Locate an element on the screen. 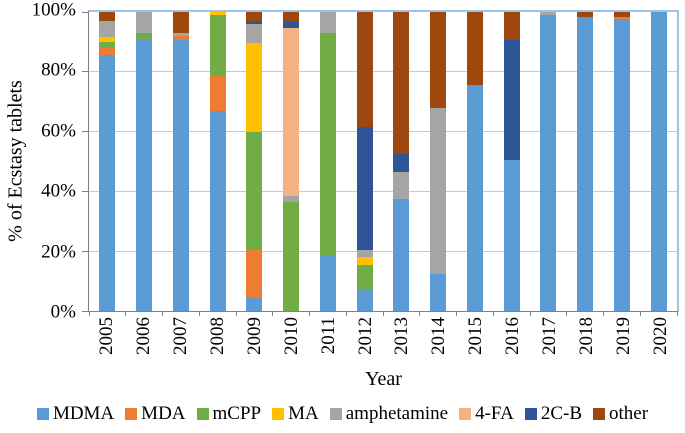  stacked-bar-2013 is located at coordinates (401, 161).